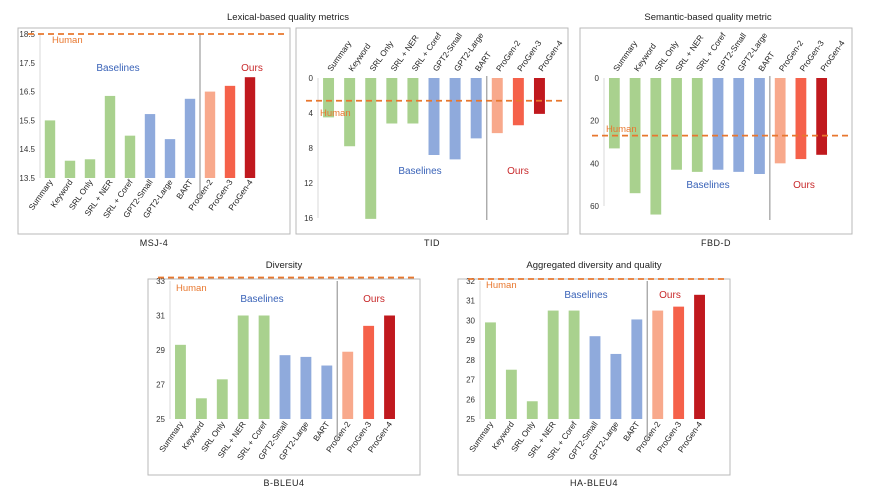 The height and width of the screenshot is (491, 872). What do you see at coordinates (27, 120) in the screenshot?
I see `y-tick-label: 15.5` at bounding box center [27, 120].